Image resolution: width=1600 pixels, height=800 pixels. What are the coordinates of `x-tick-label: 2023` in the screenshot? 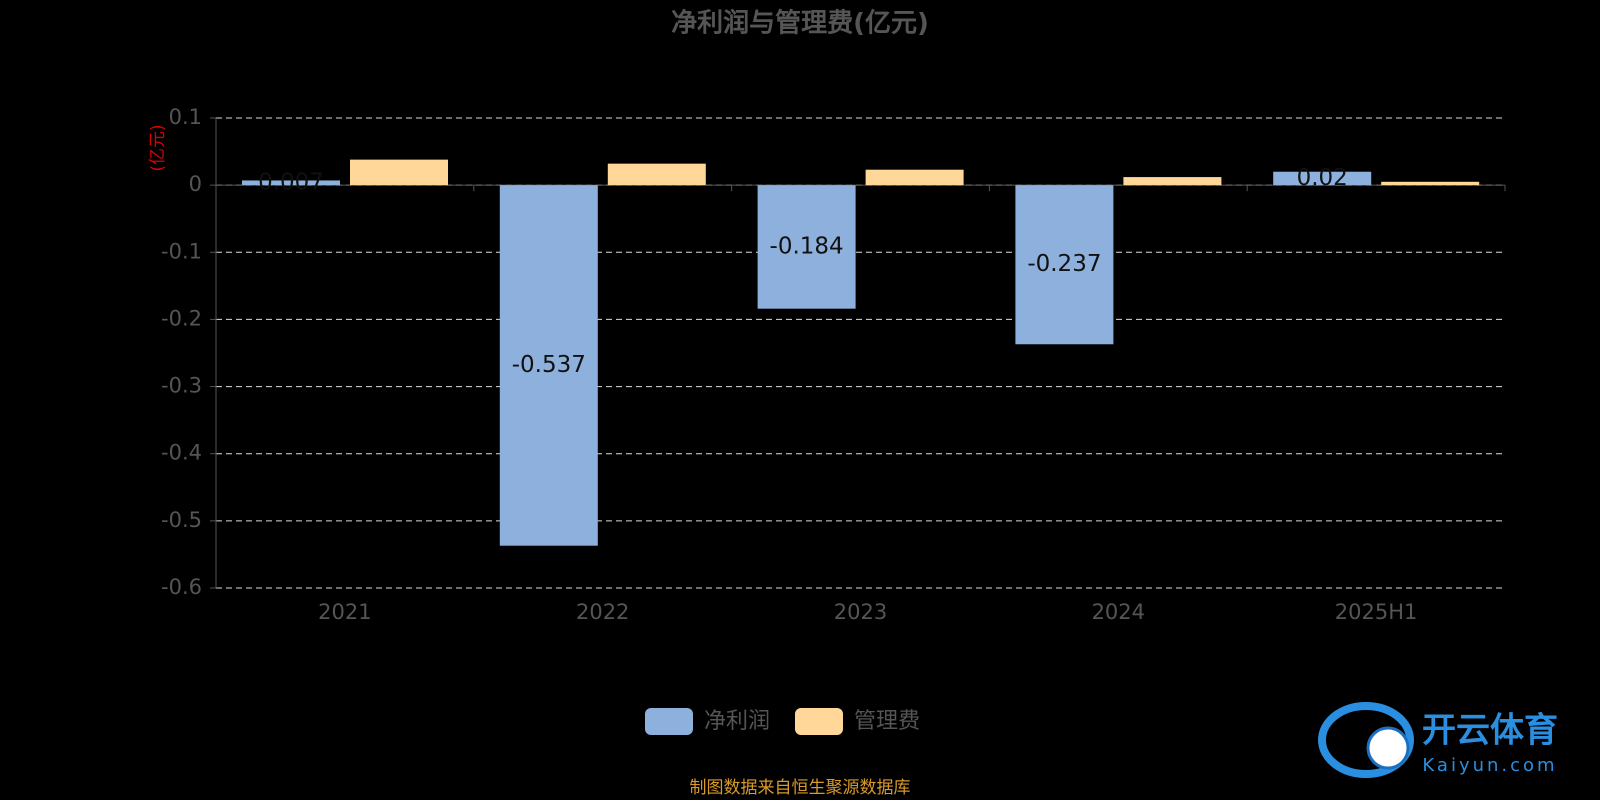 It's located at (860, 612).